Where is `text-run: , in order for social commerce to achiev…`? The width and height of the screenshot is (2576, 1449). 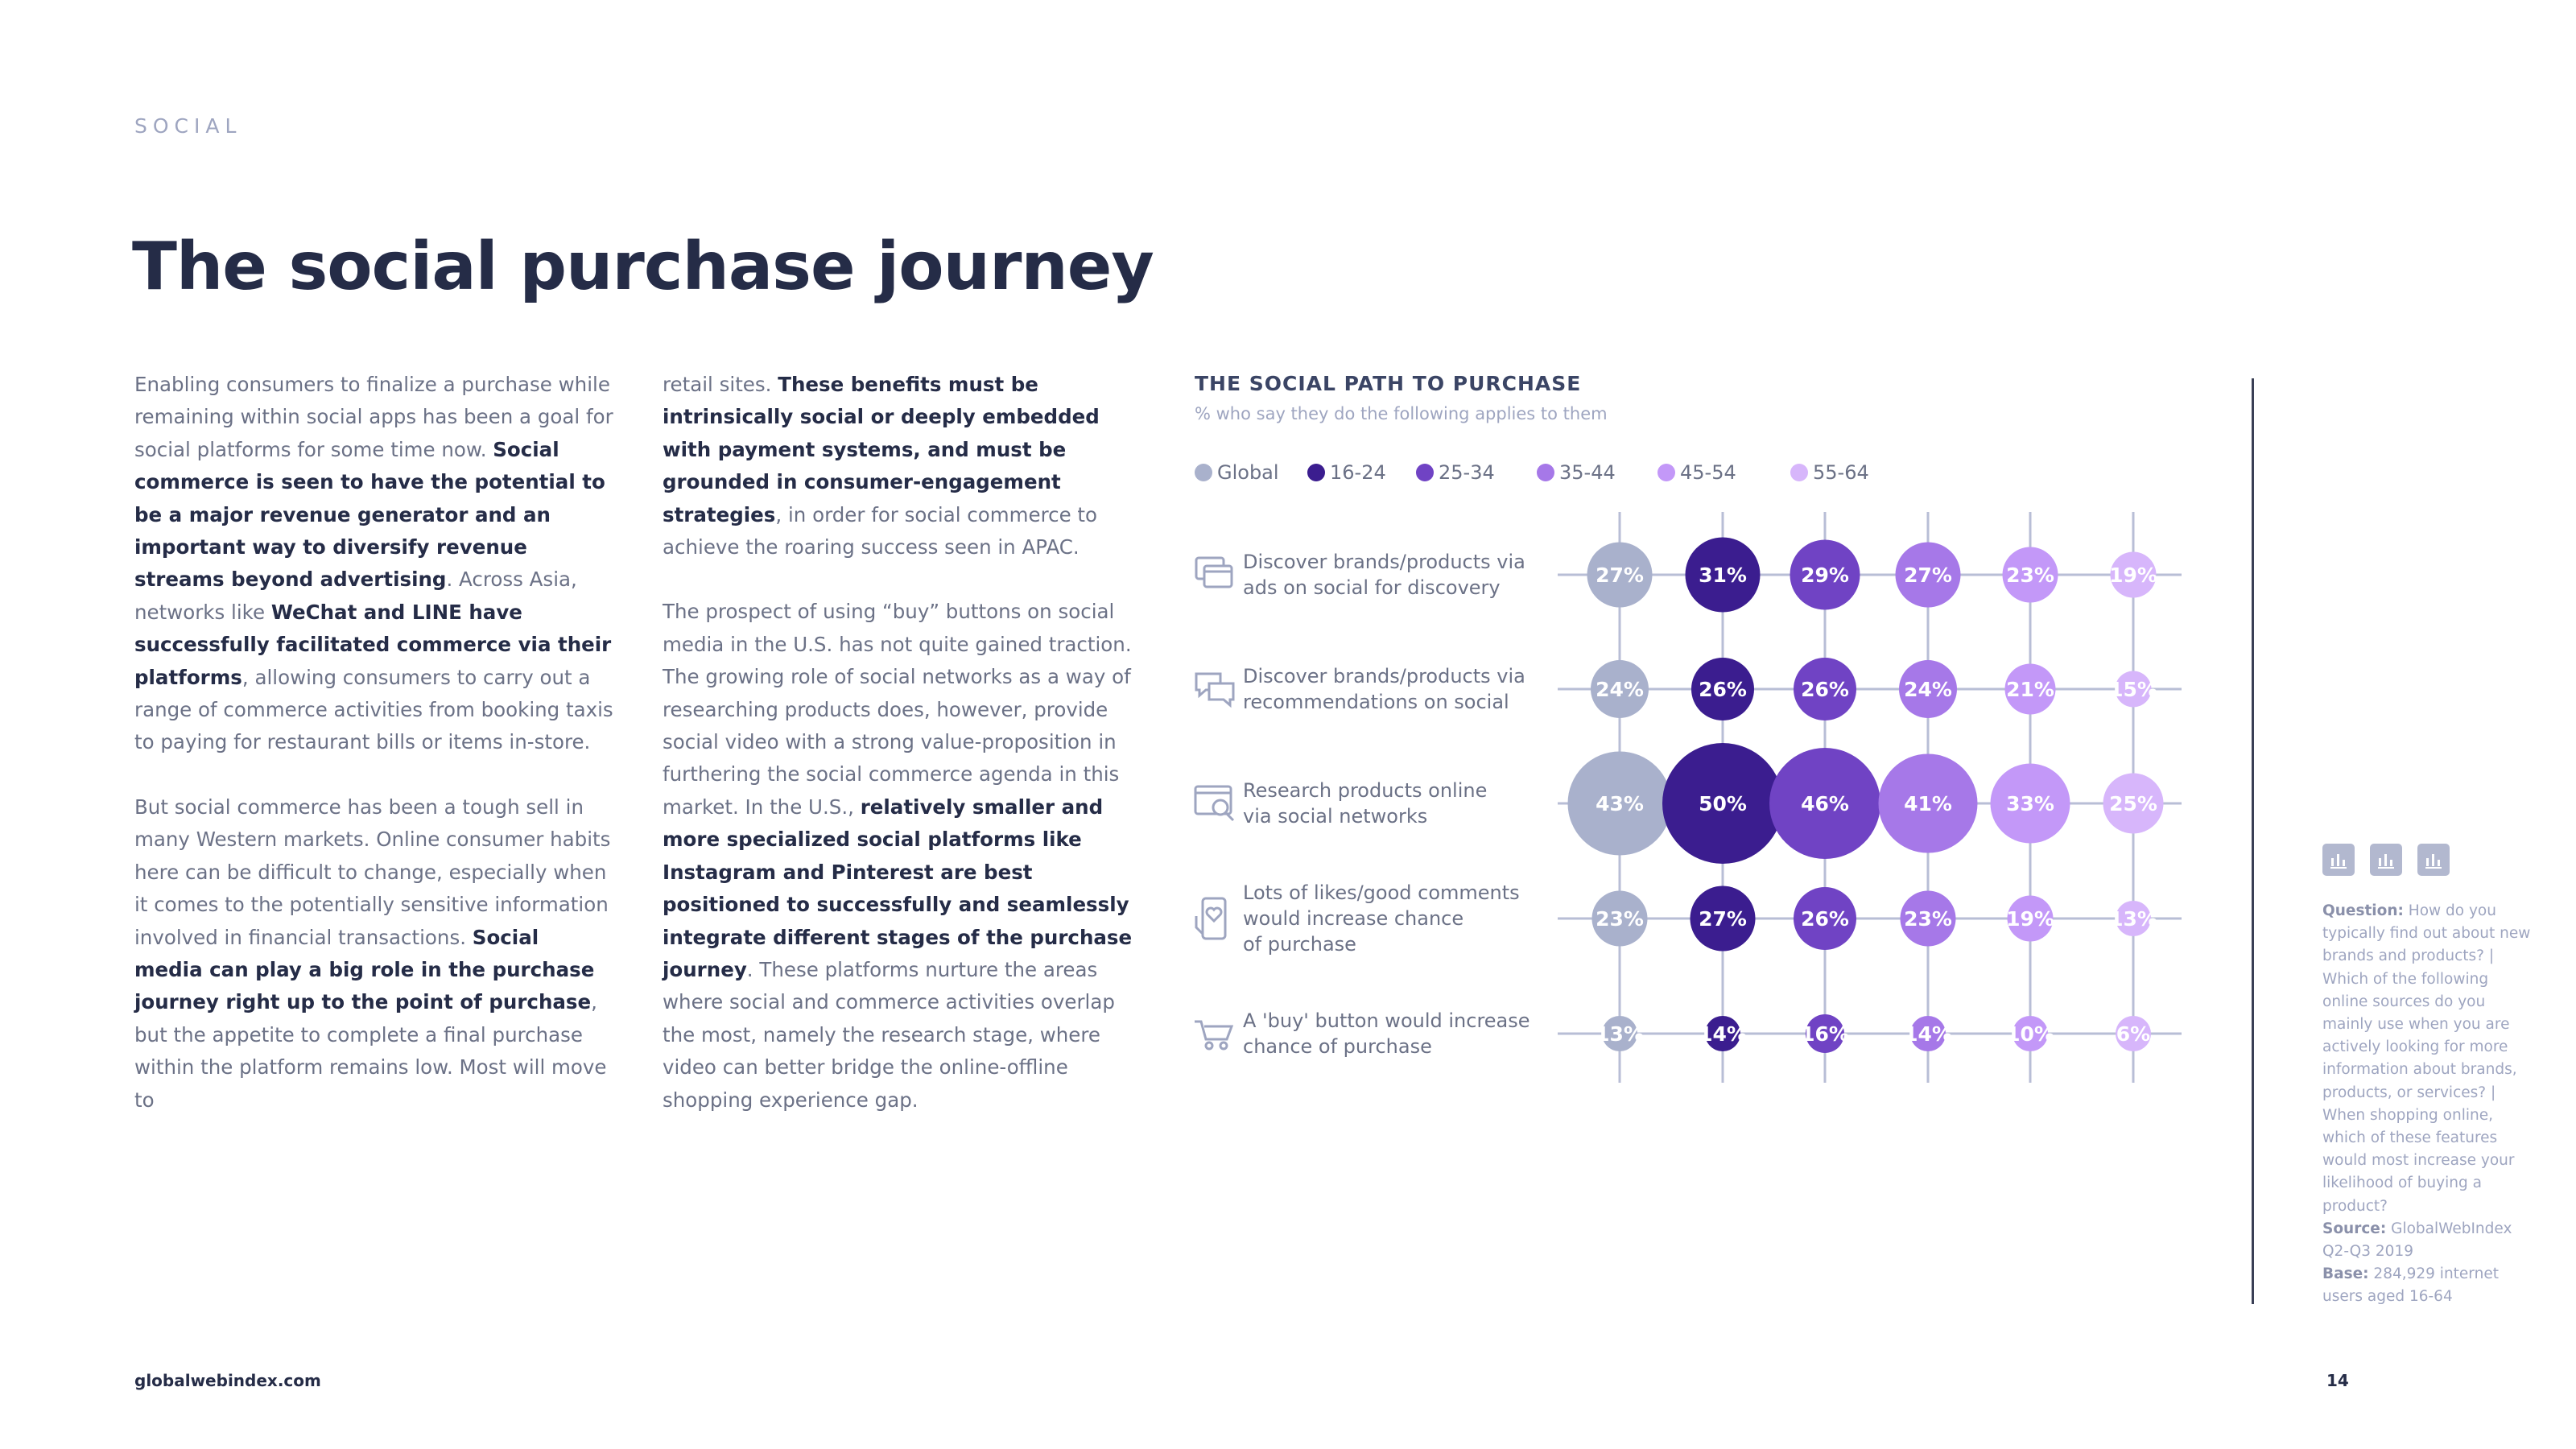 text-run: , in order for social commerce to achiev… is located at coordinates (880, 530).